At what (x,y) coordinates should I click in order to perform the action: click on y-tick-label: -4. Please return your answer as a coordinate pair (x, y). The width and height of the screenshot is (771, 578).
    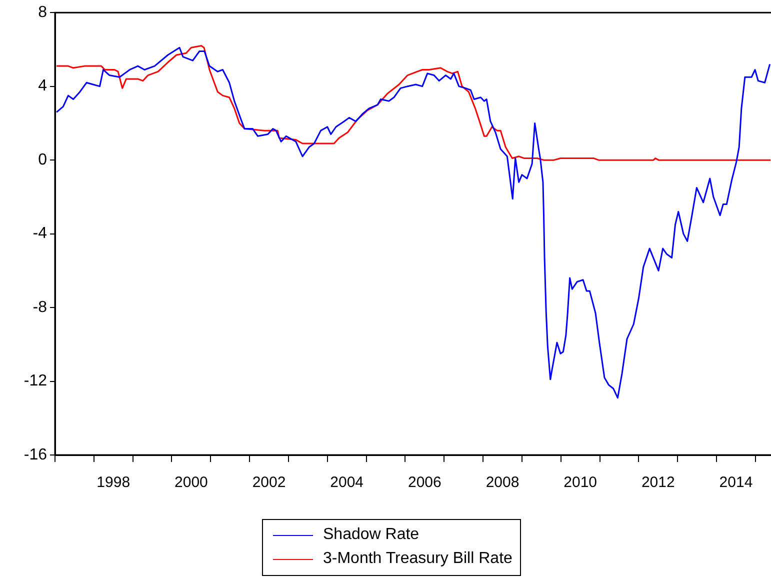
    Looking at the image, I should click on (40, 233).